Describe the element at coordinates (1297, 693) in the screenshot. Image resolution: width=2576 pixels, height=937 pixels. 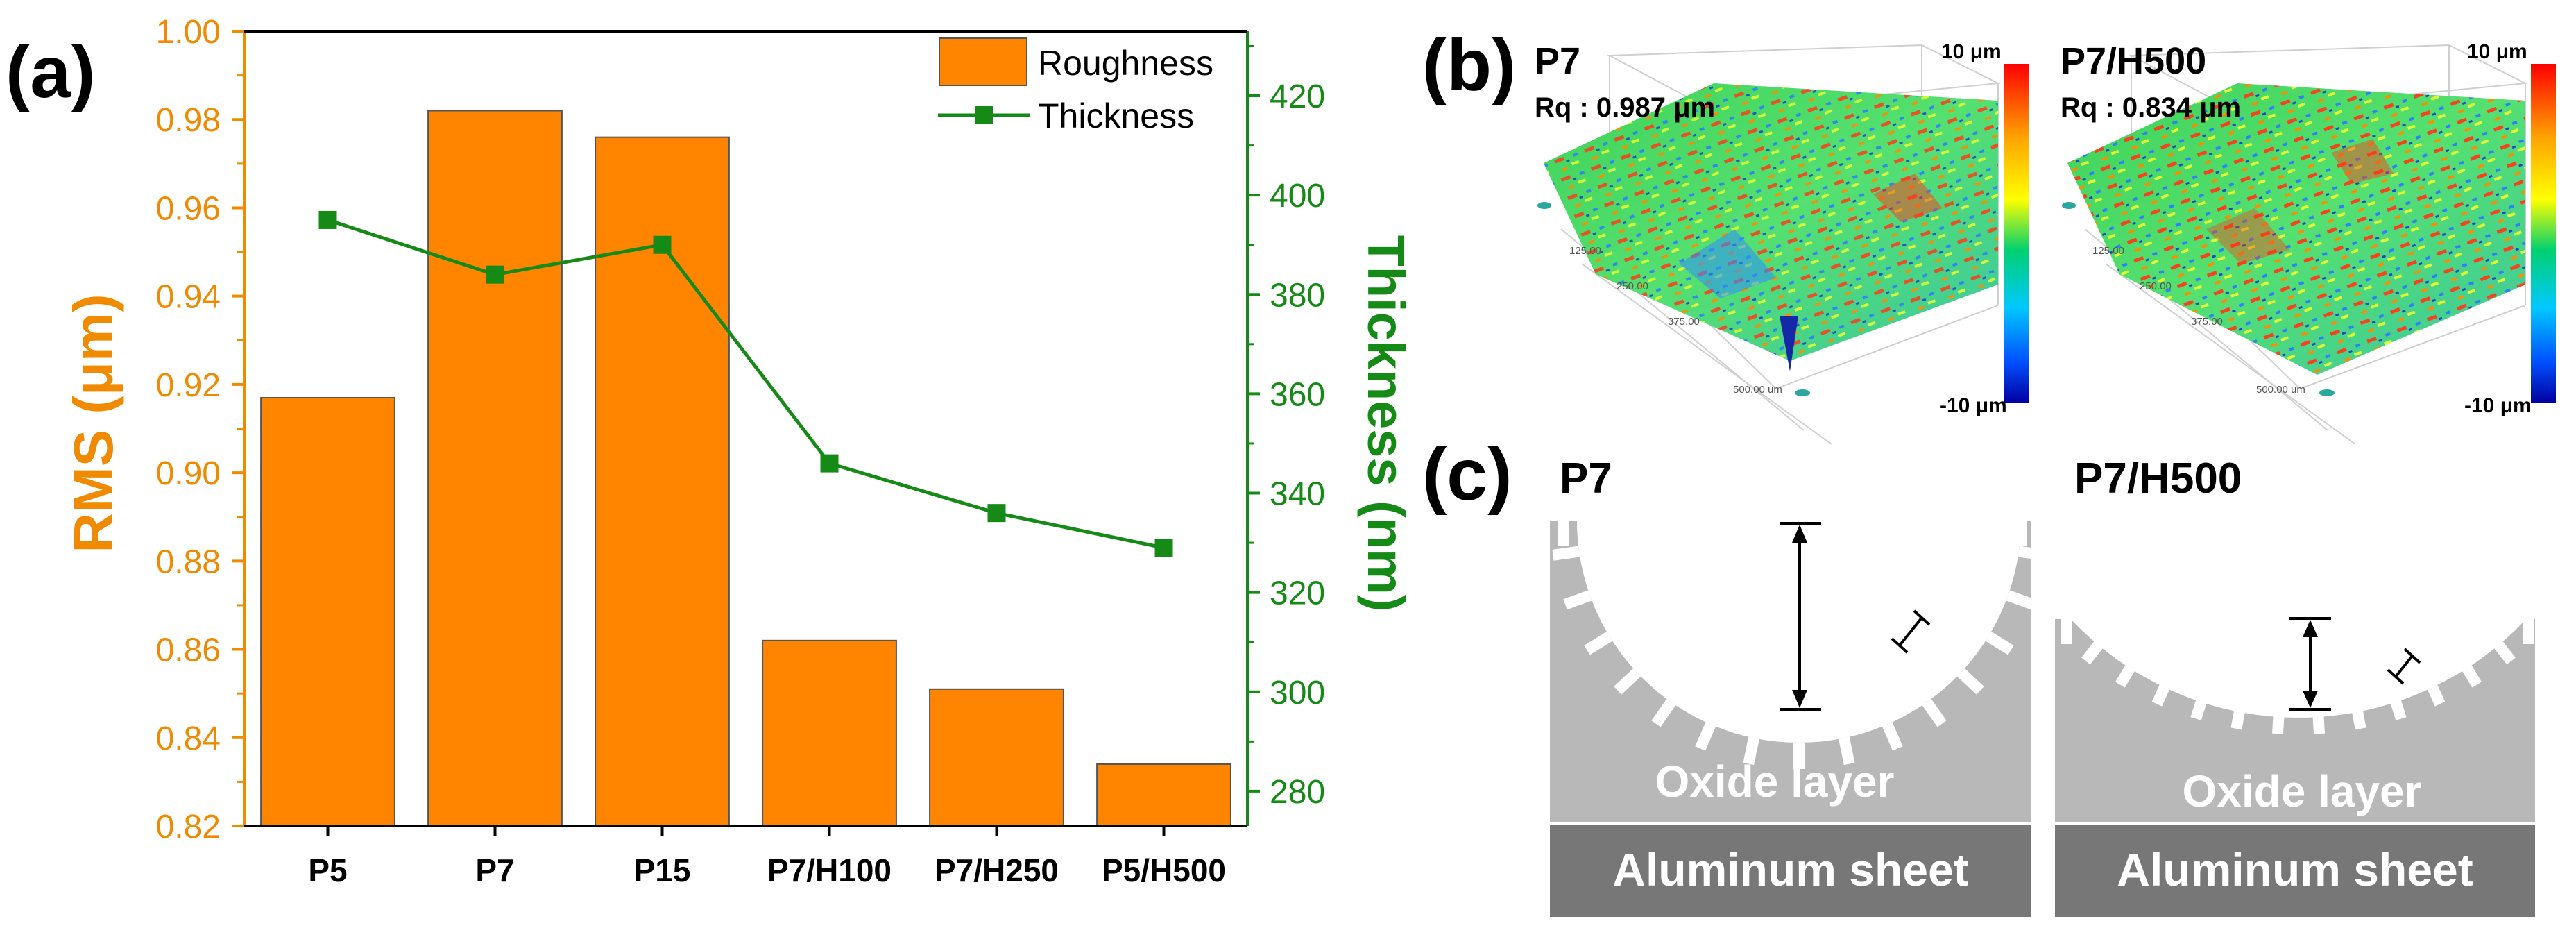
I see `y2-tick-label: 300` at that location.